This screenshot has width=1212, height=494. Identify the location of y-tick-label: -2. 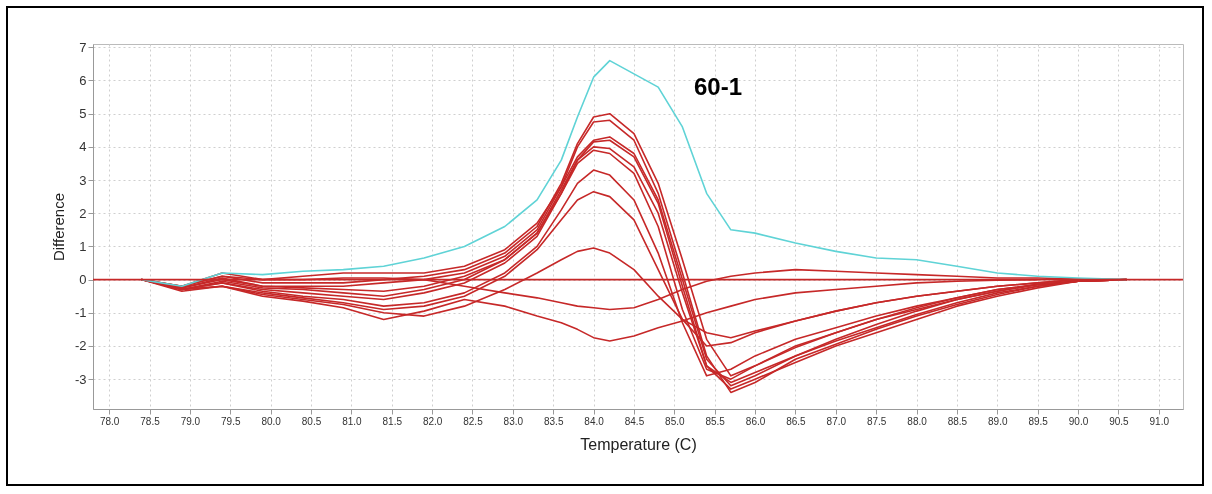
(80, 346).